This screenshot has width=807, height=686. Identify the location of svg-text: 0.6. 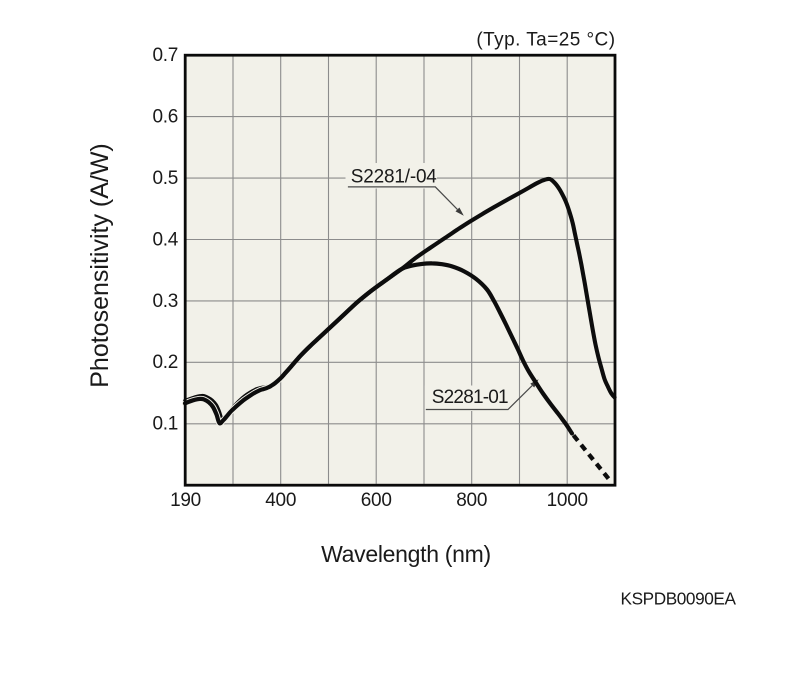
(165, 117).